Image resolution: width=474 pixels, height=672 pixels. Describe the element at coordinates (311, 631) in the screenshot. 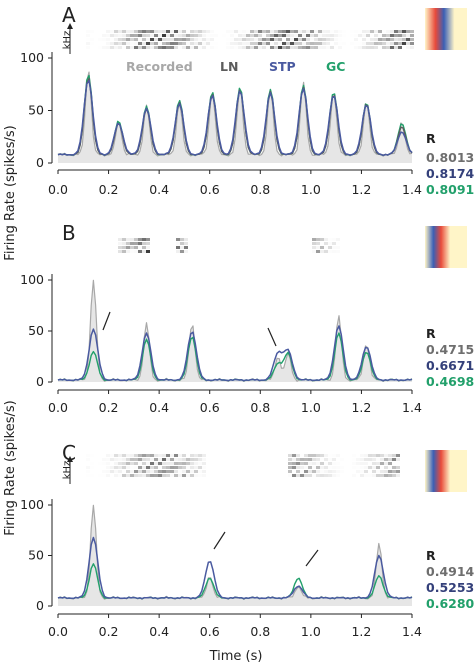

I see `x-tick-label: 1.0` at that location.